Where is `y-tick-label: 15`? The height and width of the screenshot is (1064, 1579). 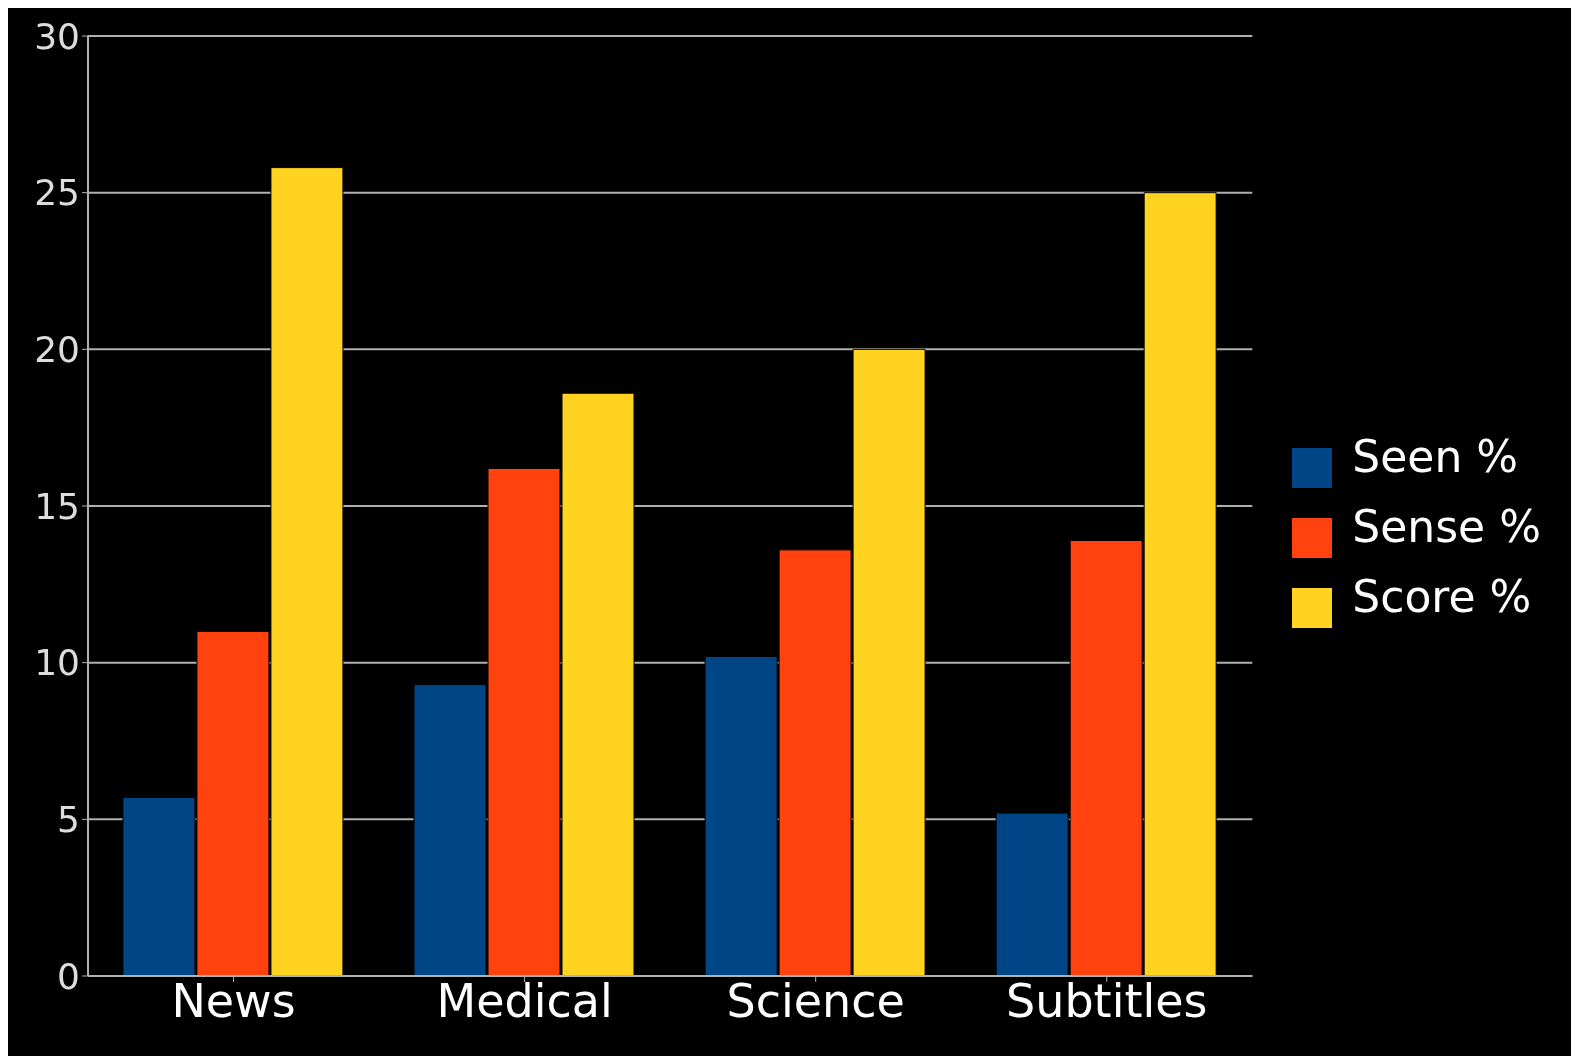
y-tick-label: 15 is located at coordinates (57, 506).